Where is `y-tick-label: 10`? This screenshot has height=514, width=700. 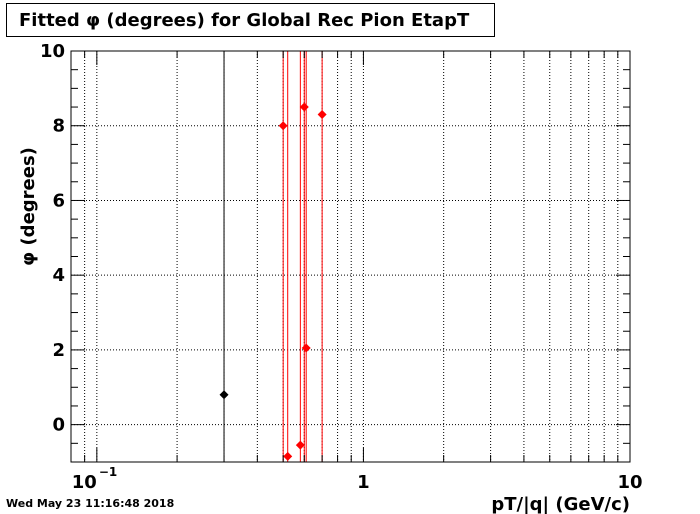 y-tick-label: 10 is located at coordinates (52, 51).